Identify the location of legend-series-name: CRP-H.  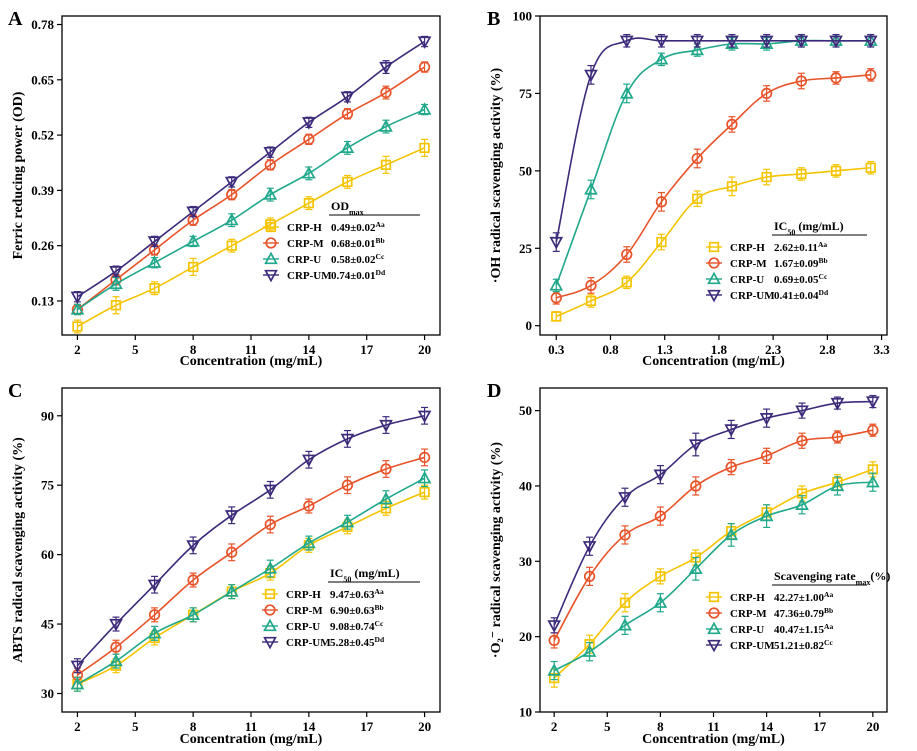
(303, 595).